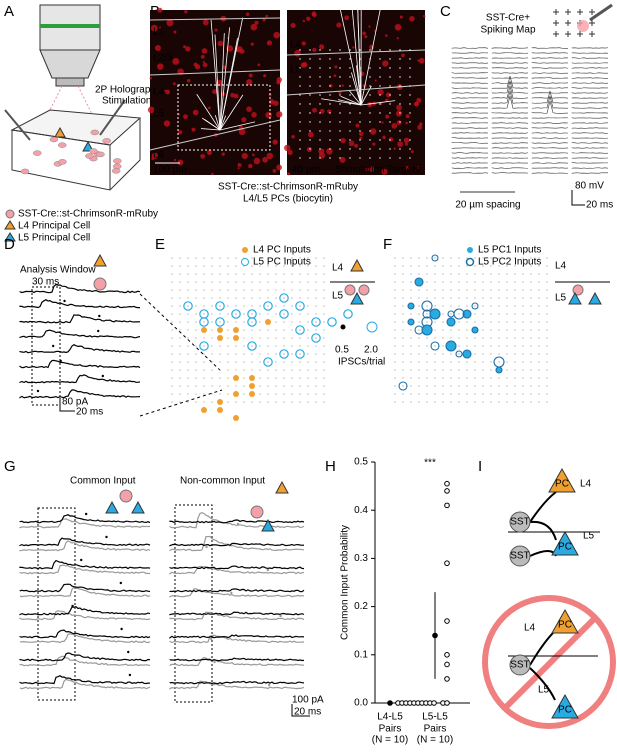 The width and height of the screenshot is (617, 752). I want to click on panel-label: H, so click(330, 466).